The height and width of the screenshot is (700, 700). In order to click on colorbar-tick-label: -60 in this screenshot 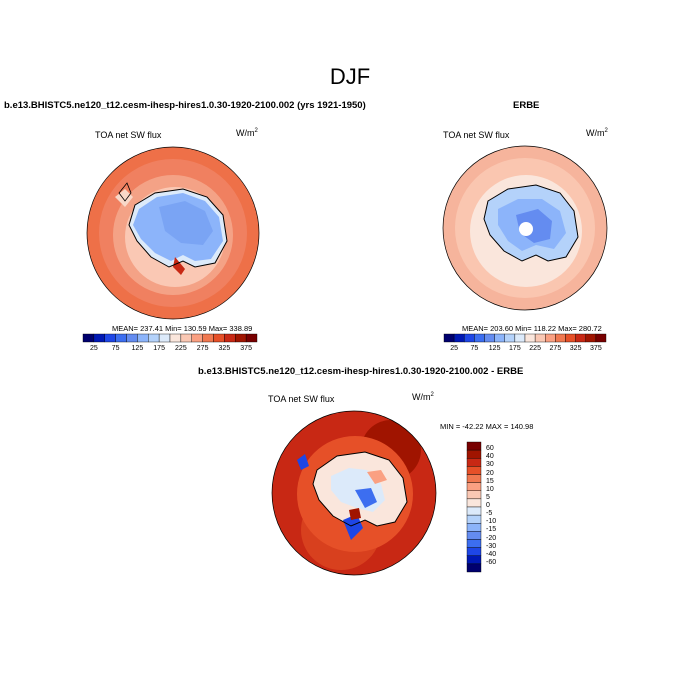, I will do `click(491, 562)`.